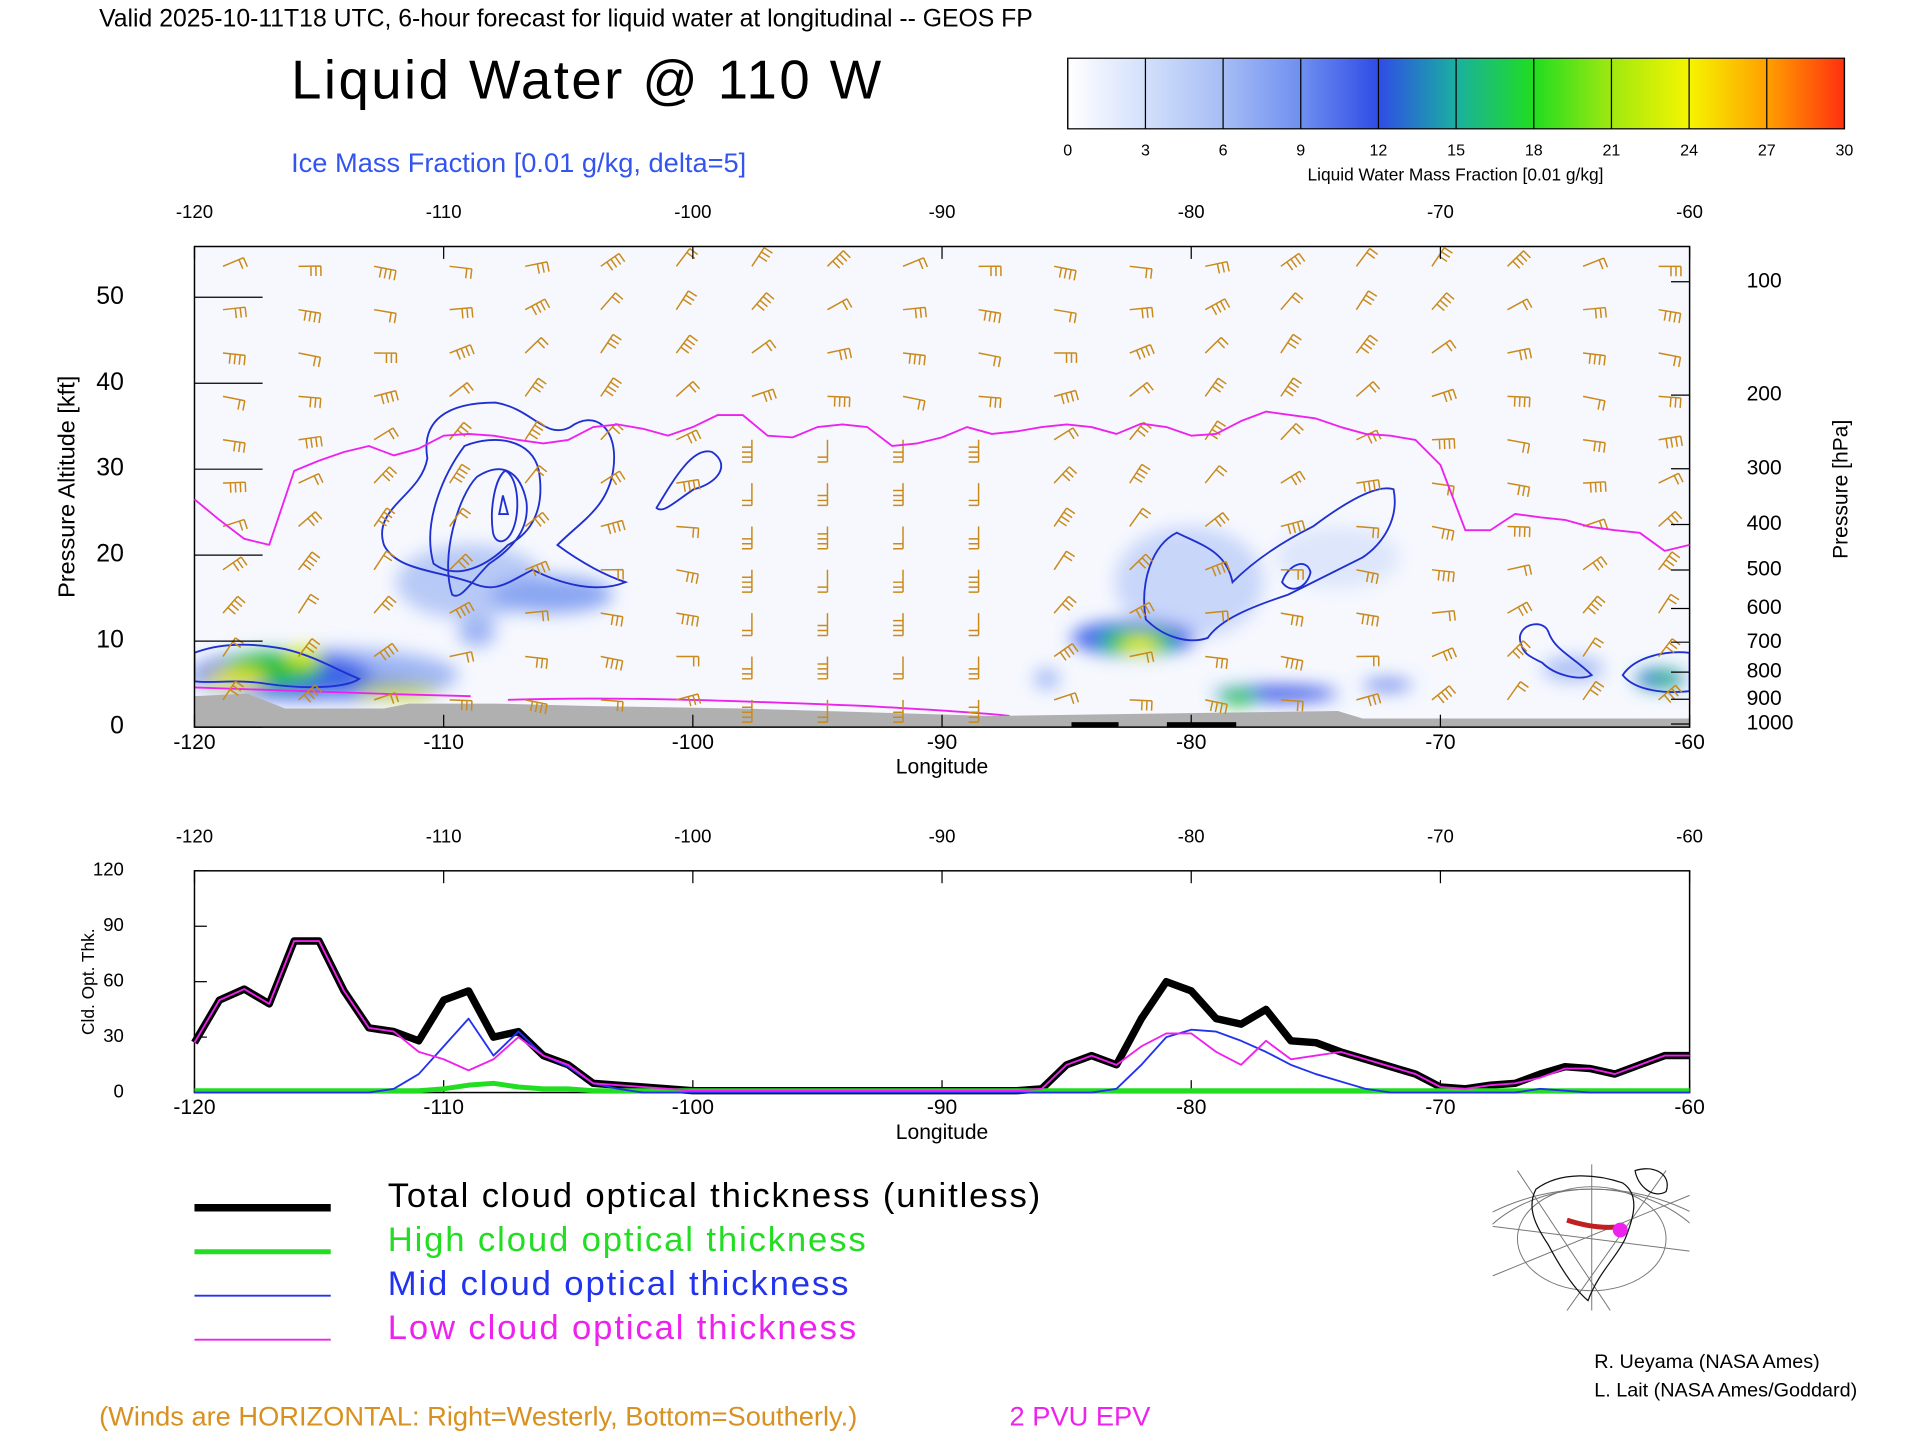 Image resolution: width=1920 pixels, height=1440 pixels. Describe the element at coordinates (443, 1107) in the screenshot. I see `x-tick-label: -110` at that location.